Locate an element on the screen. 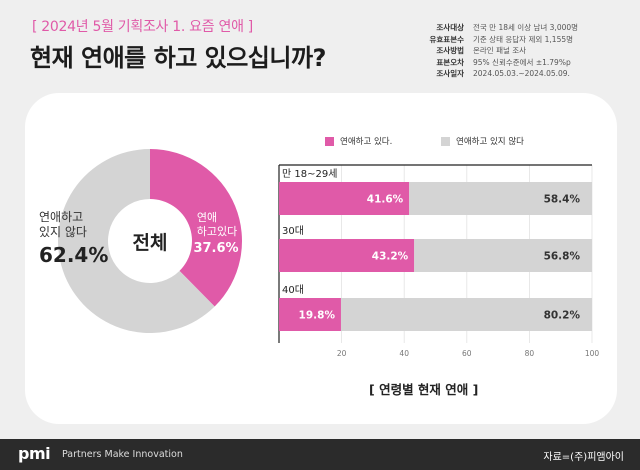  survey-key: 표본오차 is located at coordinates (450, 62).